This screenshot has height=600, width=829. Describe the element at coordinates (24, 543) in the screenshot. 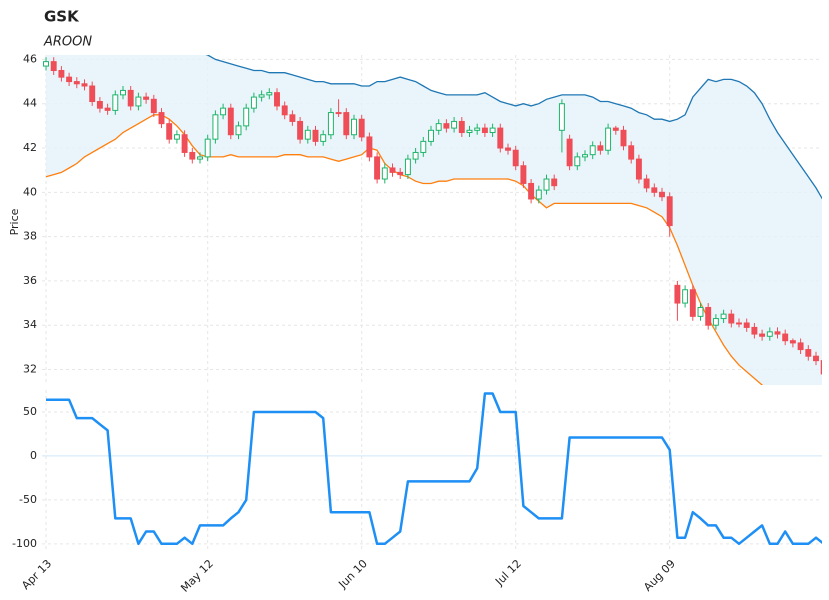

I see `y-tick-label: -100` at that location.